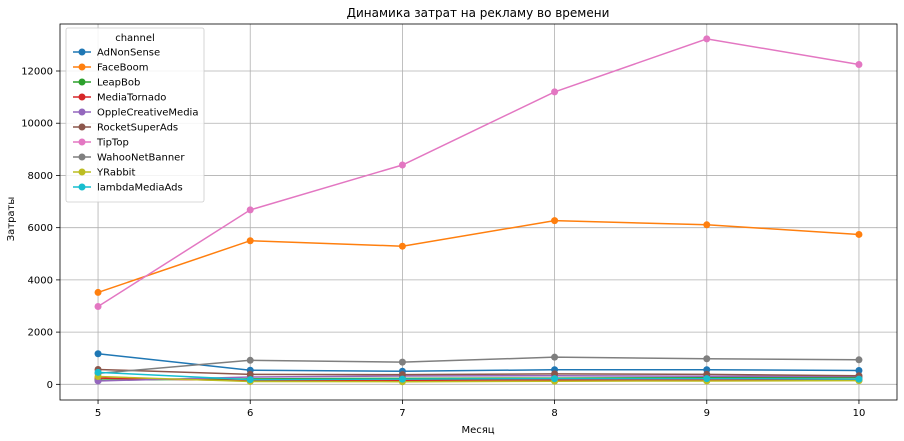 This screenshot has width=904, height=441. What do you see at coordinates (707, 413) in the screenshot?
I see `x-tick-label: 9` at bounding box center [707, 413].